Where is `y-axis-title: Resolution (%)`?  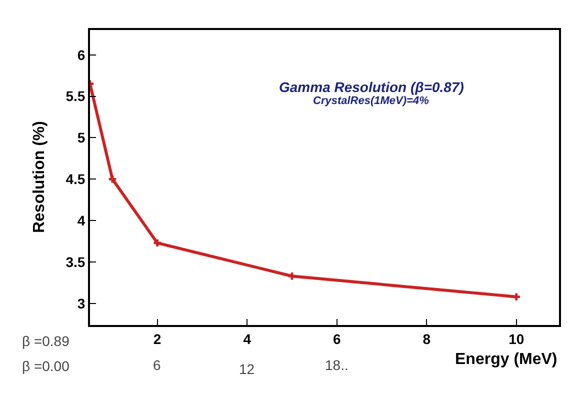
y-axis-title: Resolution (%) is located at coordinates (39, 177).